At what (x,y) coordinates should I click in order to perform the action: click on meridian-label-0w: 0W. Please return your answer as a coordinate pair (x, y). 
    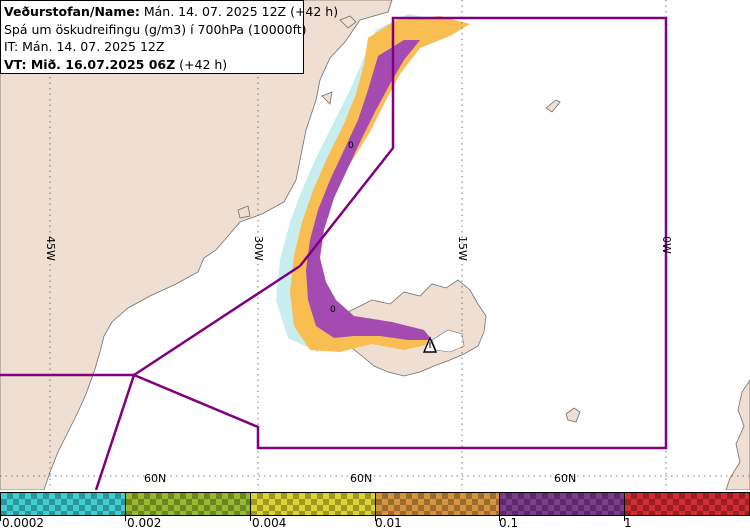
    Looking at the image, I should click on (666, 245).